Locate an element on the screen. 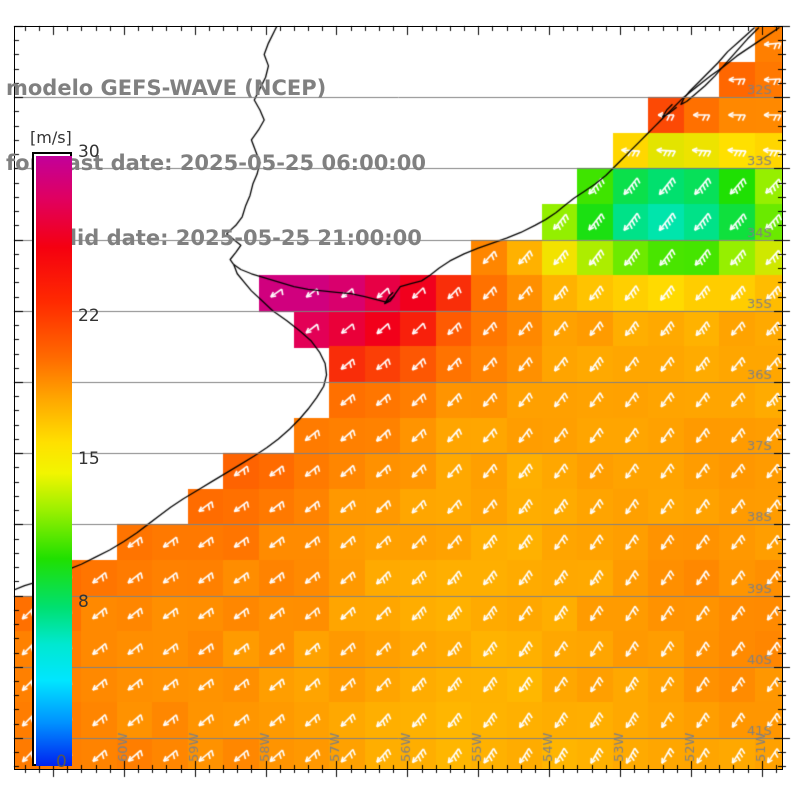  colorbar-box is located at coordinates (52, 459).